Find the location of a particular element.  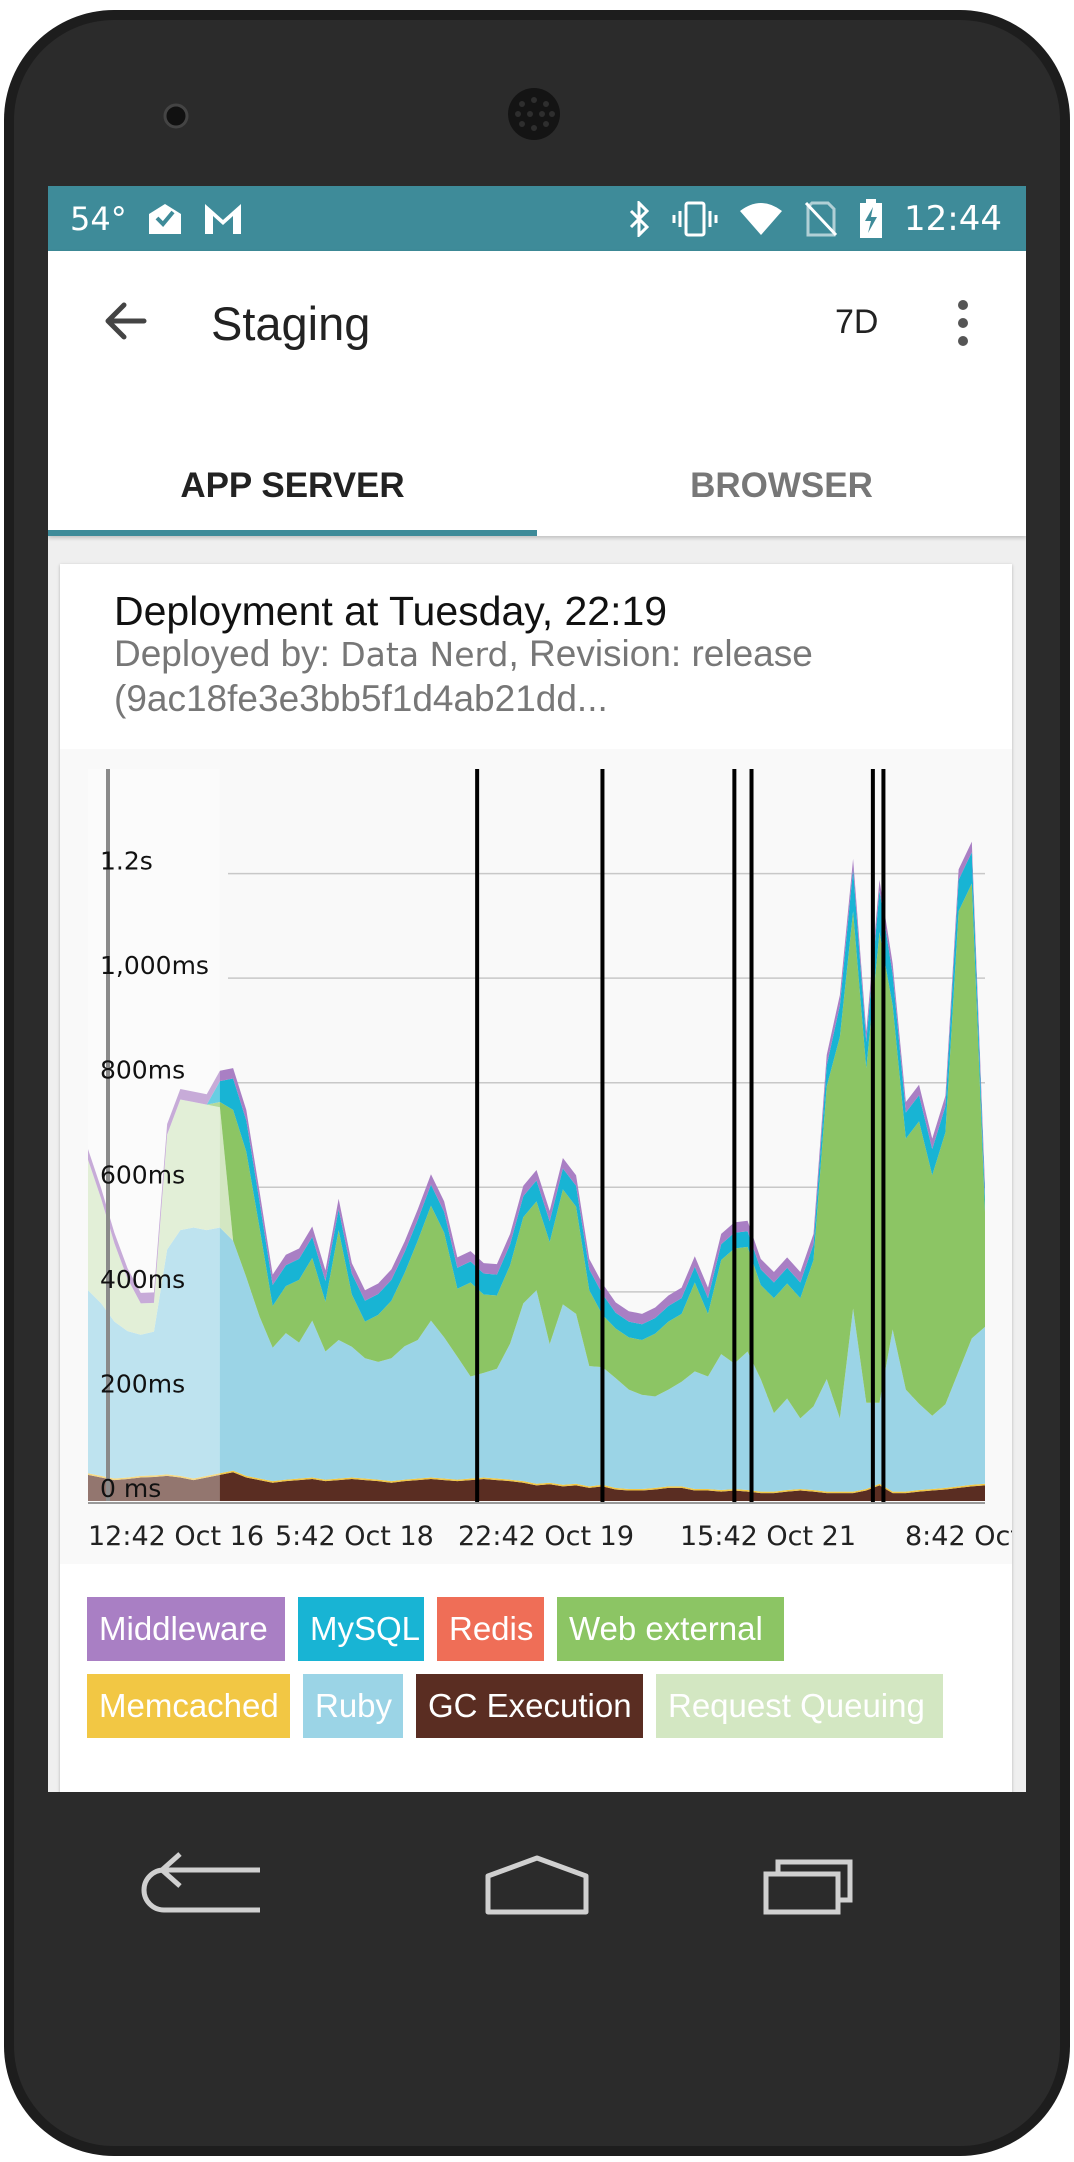

wifi-icon is located at coordinates (761, 218).